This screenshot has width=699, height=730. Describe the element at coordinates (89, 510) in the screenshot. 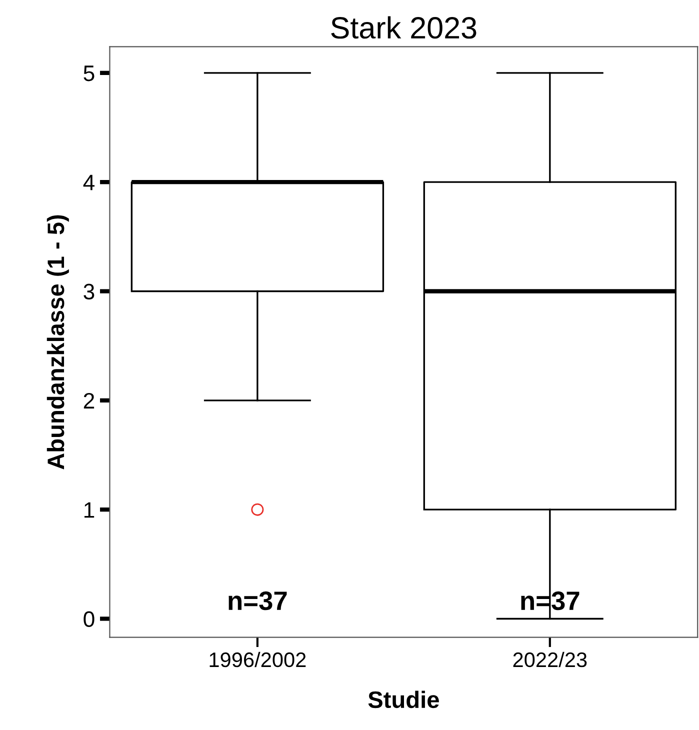

I see `y-tick-label: 1` at that location.